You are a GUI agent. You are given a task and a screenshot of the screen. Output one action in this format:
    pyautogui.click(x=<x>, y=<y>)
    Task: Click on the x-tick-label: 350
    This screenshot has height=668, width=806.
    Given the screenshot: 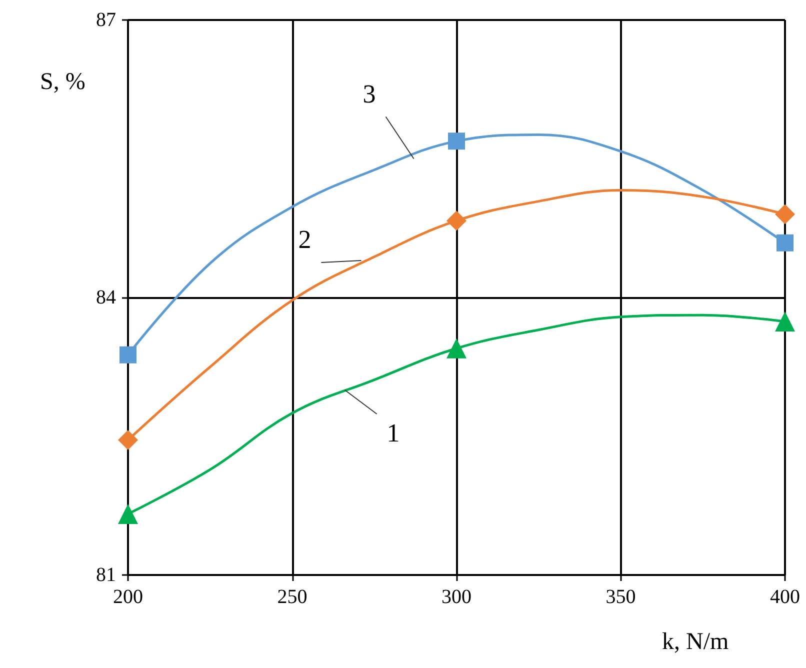 What is the action you would take?
    pyautogui.click(x=621, y=597)
    